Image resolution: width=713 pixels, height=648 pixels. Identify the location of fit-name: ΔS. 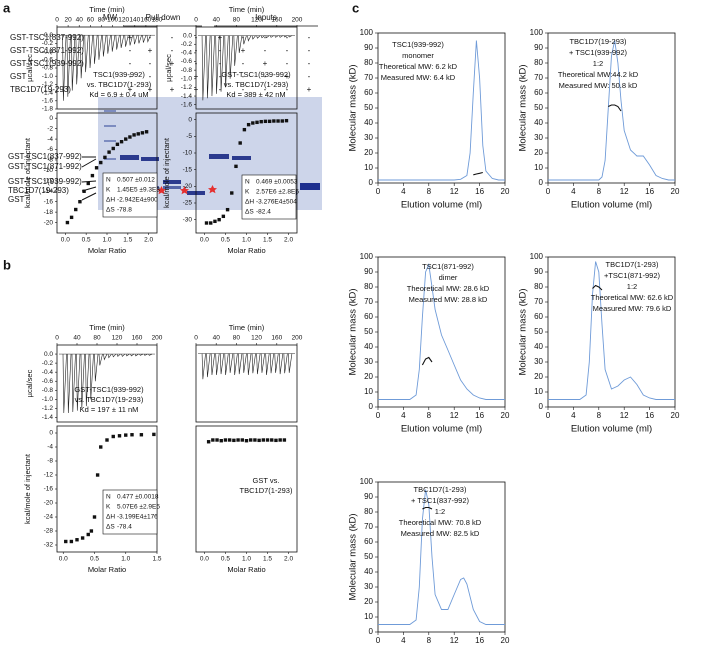
(249, 212).